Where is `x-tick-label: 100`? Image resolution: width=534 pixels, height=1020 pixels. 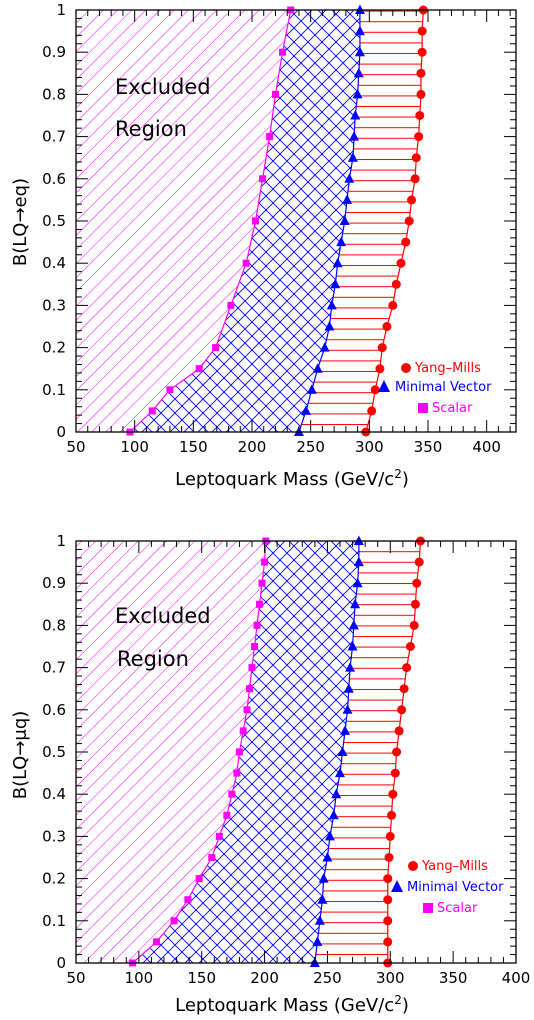
x-tick-label: 100 is located at coordinates (134, 447).